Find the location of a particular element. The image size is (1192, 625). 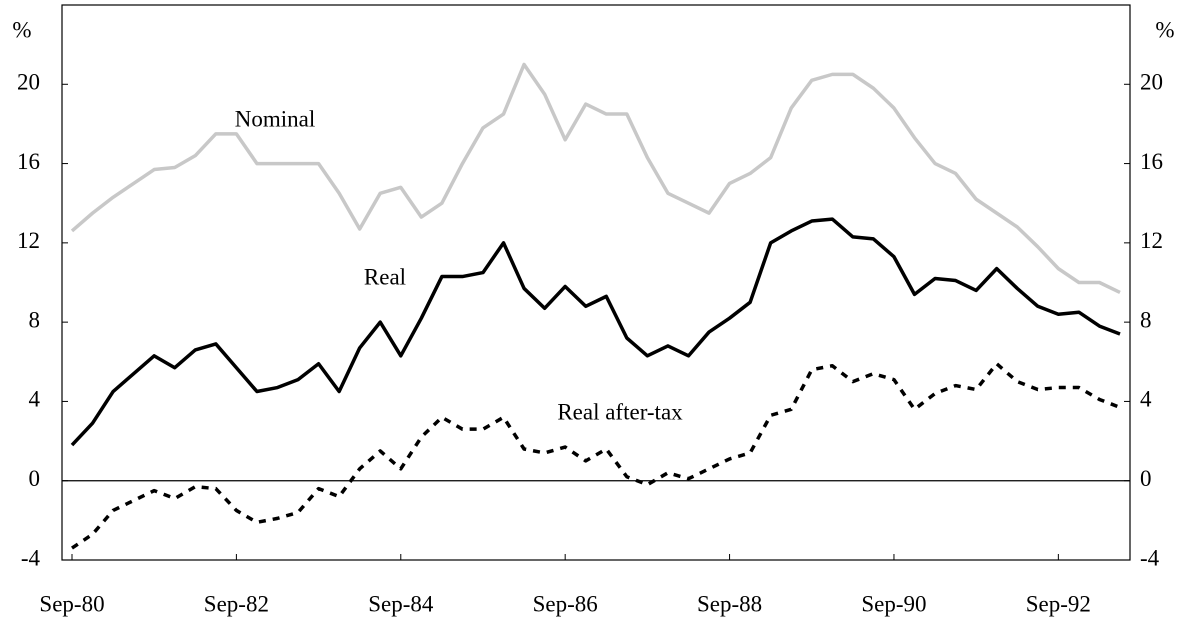

x-tick-label: Sep-86 is located at coordinates (565, 603).